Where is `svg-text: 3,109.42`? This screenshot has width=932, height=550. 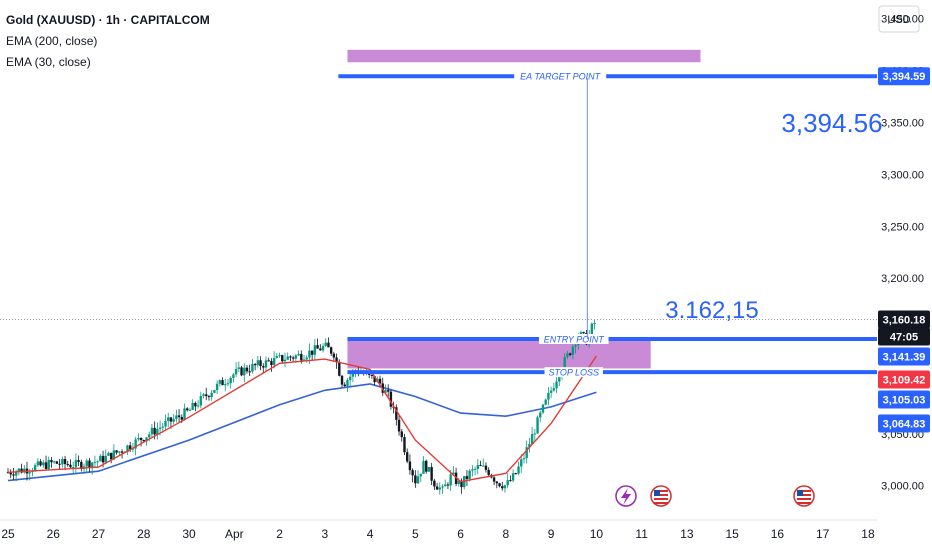 svg-text: 3,109.42 is located at coordinates (904, 380).